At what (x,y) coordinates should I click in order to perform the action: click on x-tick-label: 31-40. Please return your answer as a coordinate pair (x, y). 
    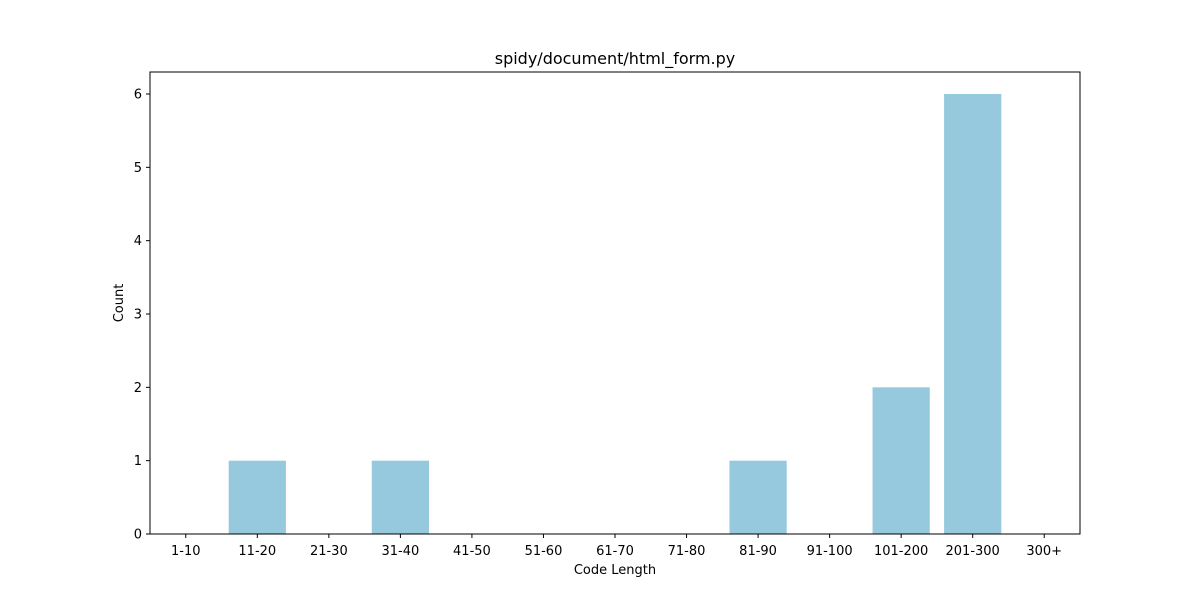
    Looking at the image, I should click on (400, 551).